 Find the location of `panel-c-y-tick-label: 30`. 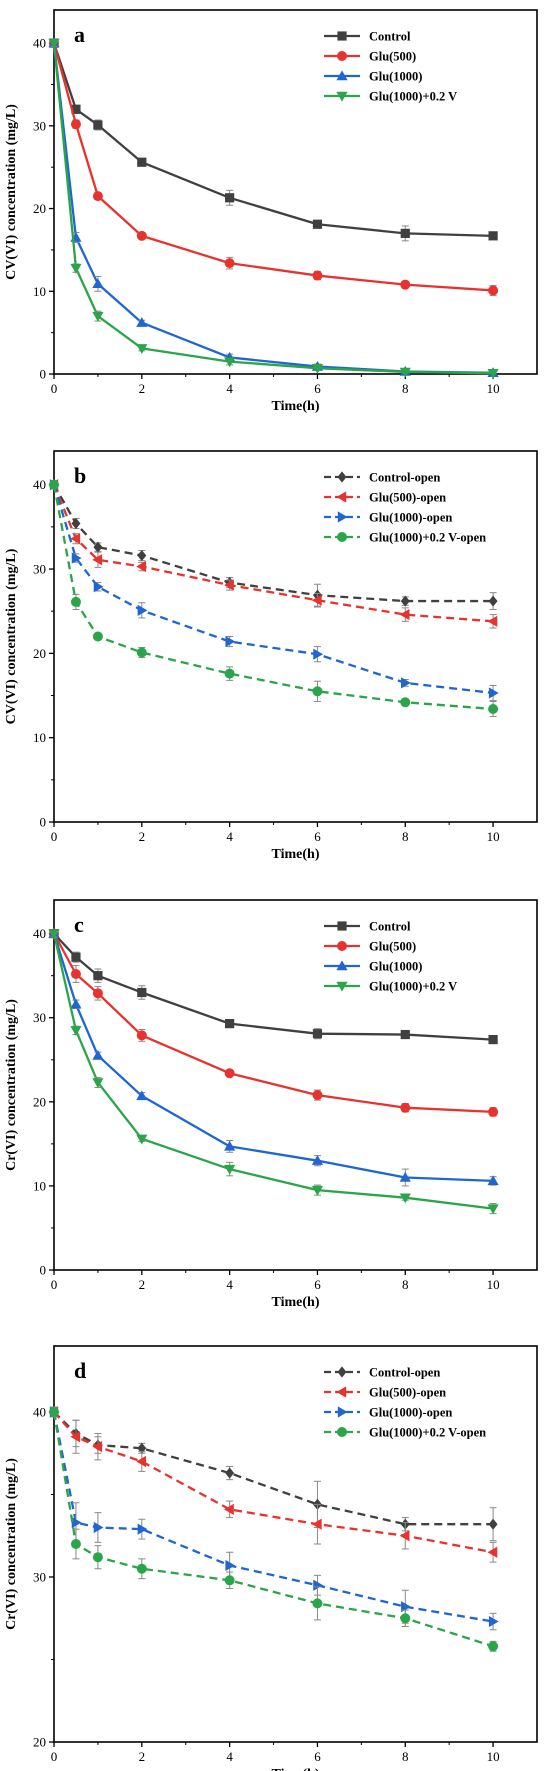

panel-c-y-tick-label: 30 is located at coordinates (39, 1017).